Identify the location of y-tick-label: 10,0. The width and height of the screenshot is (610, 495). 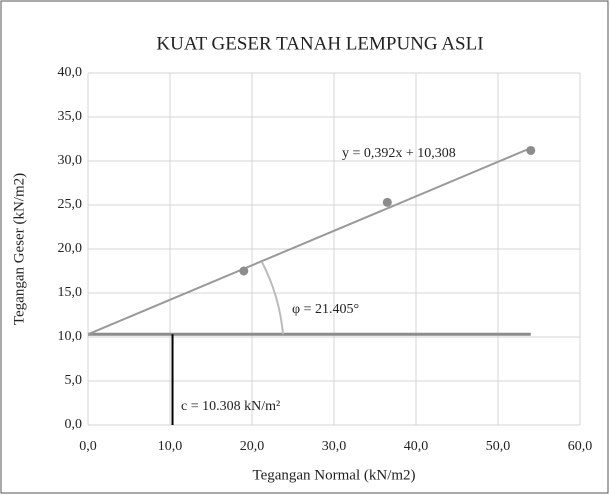
(70, 336).